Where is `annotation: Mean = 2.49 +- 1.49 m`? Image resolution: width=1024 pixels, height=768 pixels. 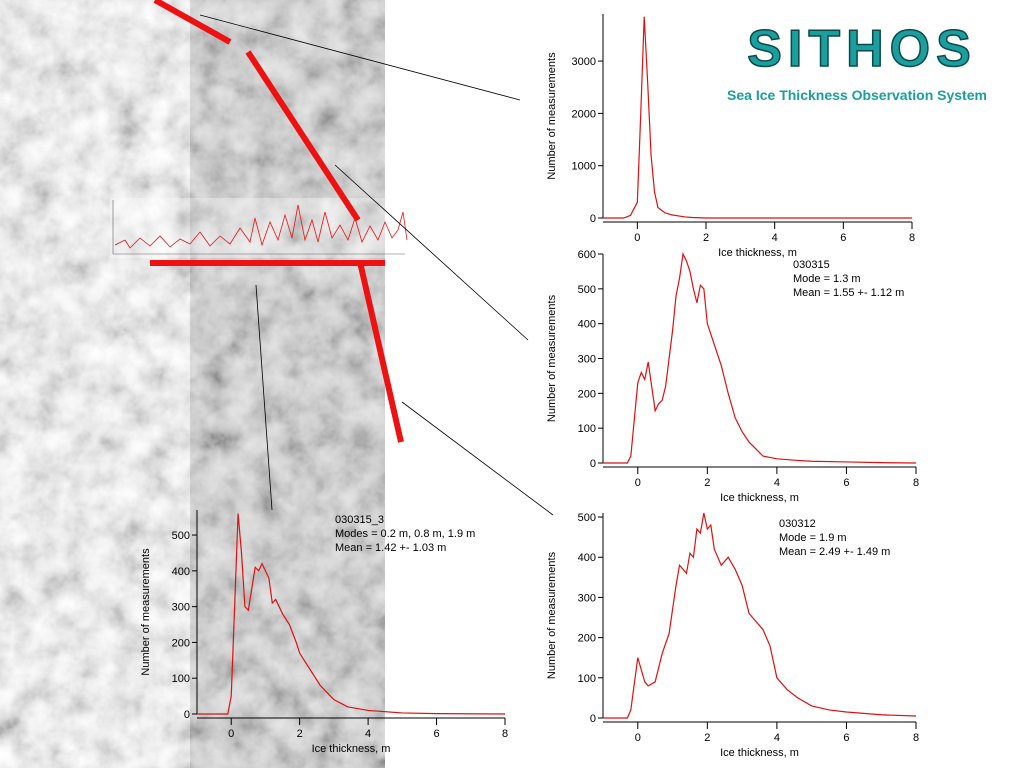 annotation: Mean = 2.49 +- 1.49 m is located at coordinates (834, 552).